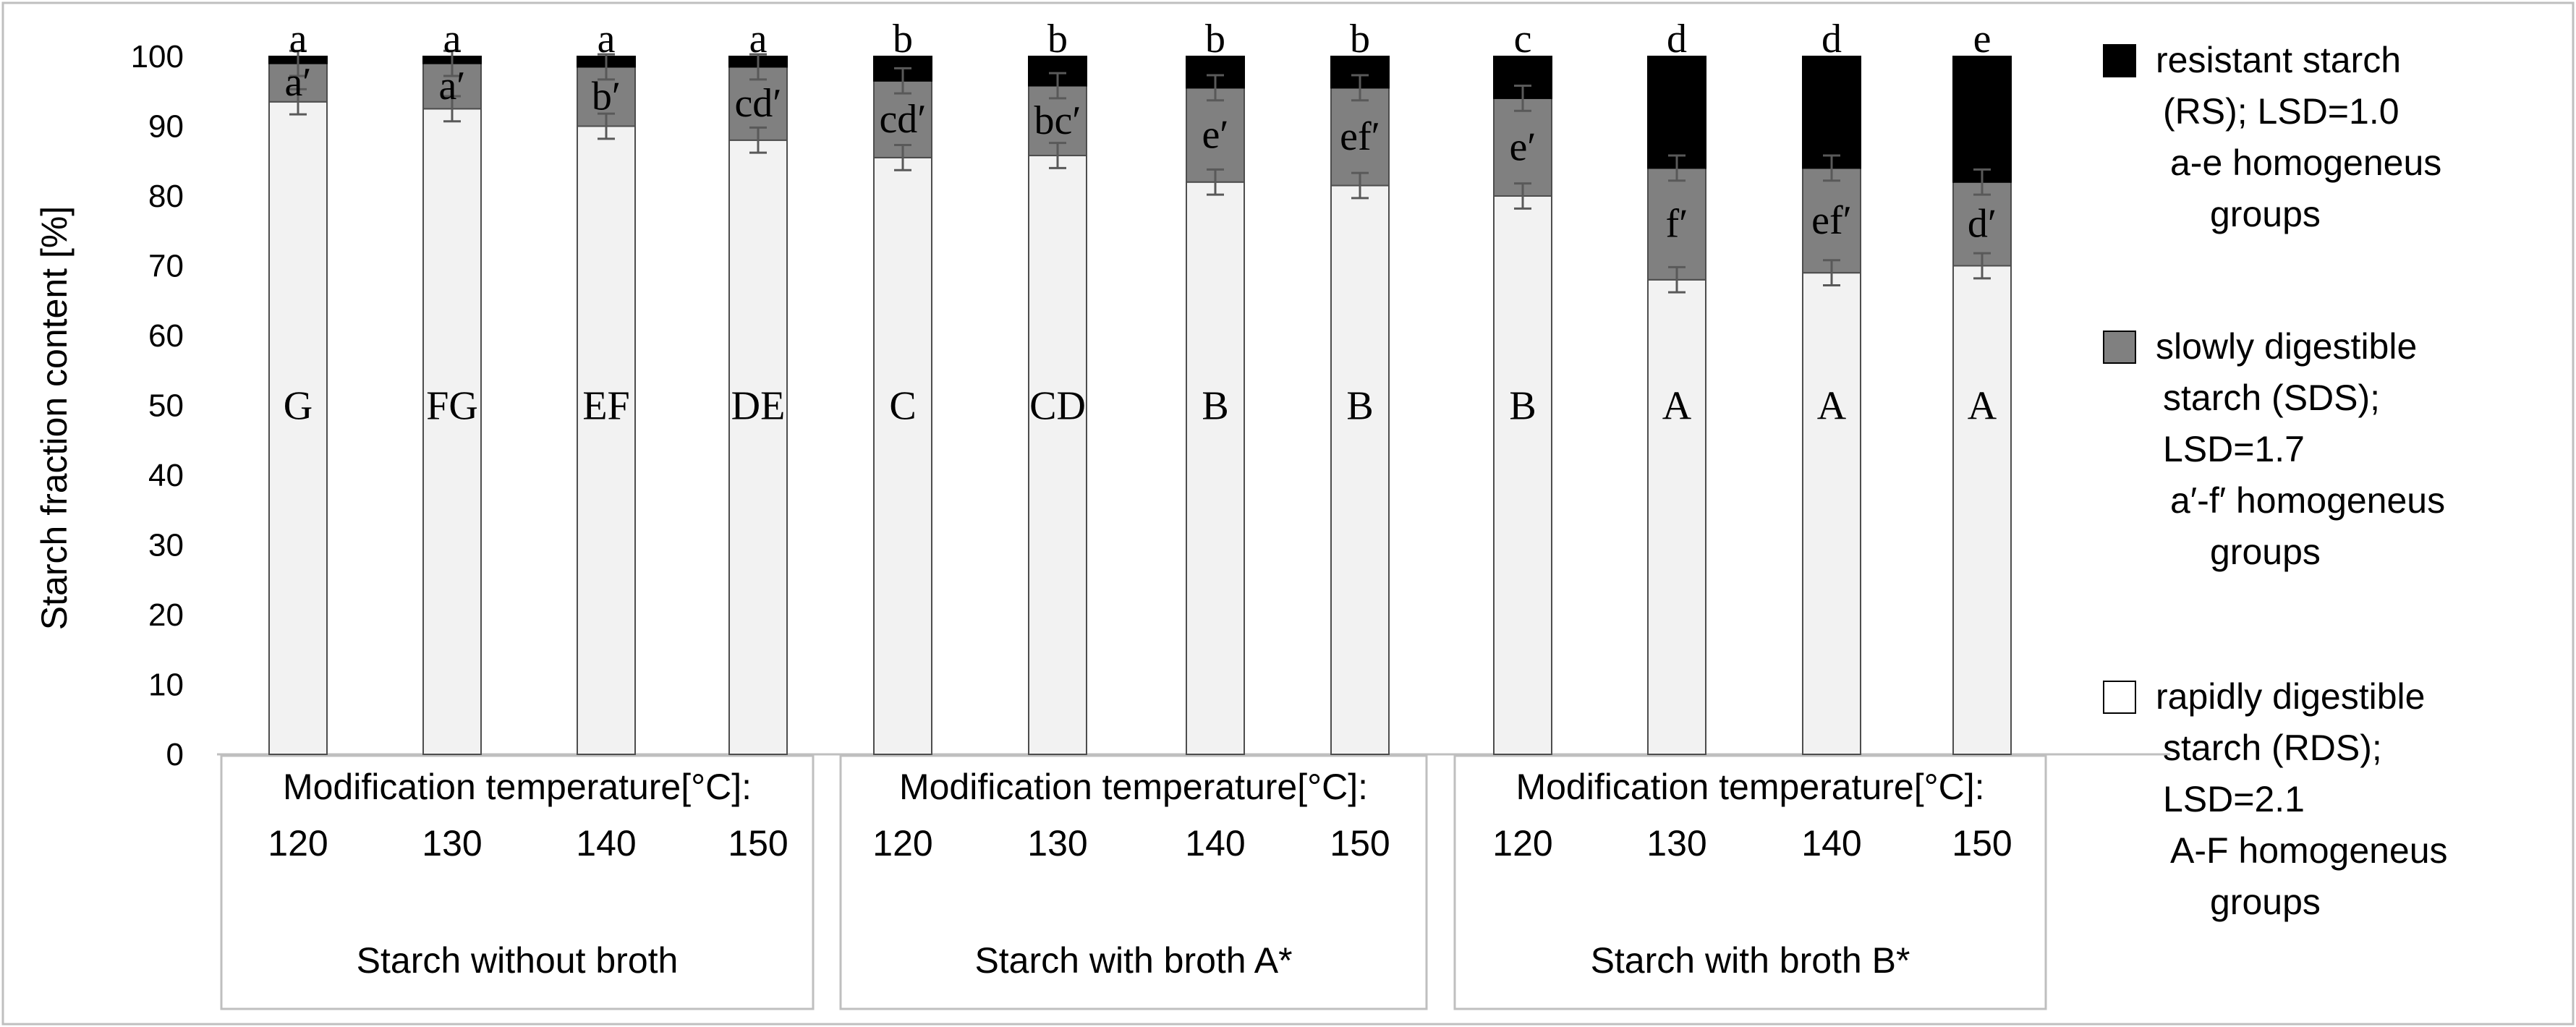 This screenshot has height=1027, width=2576. I want to click on y-tick-label: 80, so click(166, 197).